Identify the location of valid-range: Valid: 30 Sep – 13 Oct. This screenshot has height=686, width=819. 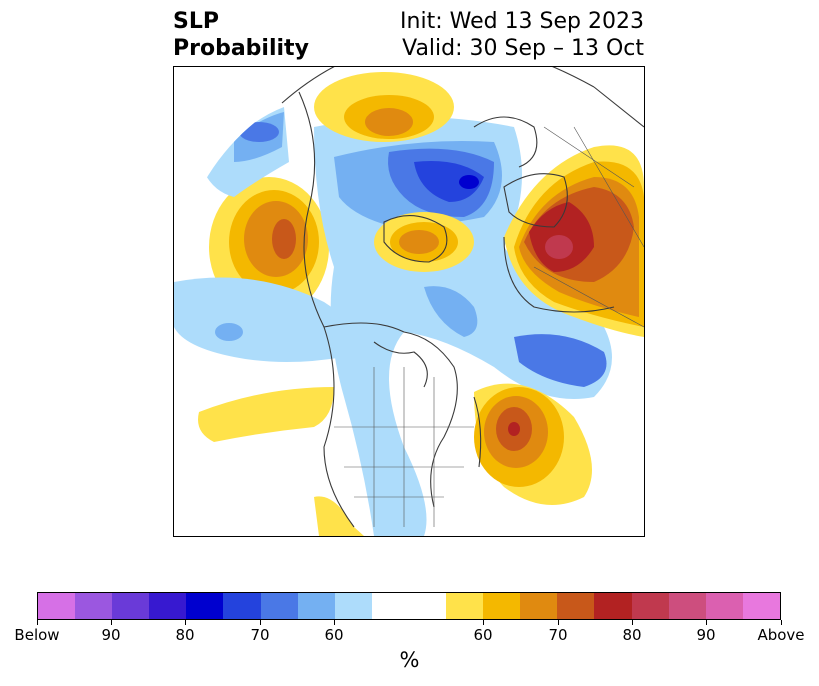
(523, 48).